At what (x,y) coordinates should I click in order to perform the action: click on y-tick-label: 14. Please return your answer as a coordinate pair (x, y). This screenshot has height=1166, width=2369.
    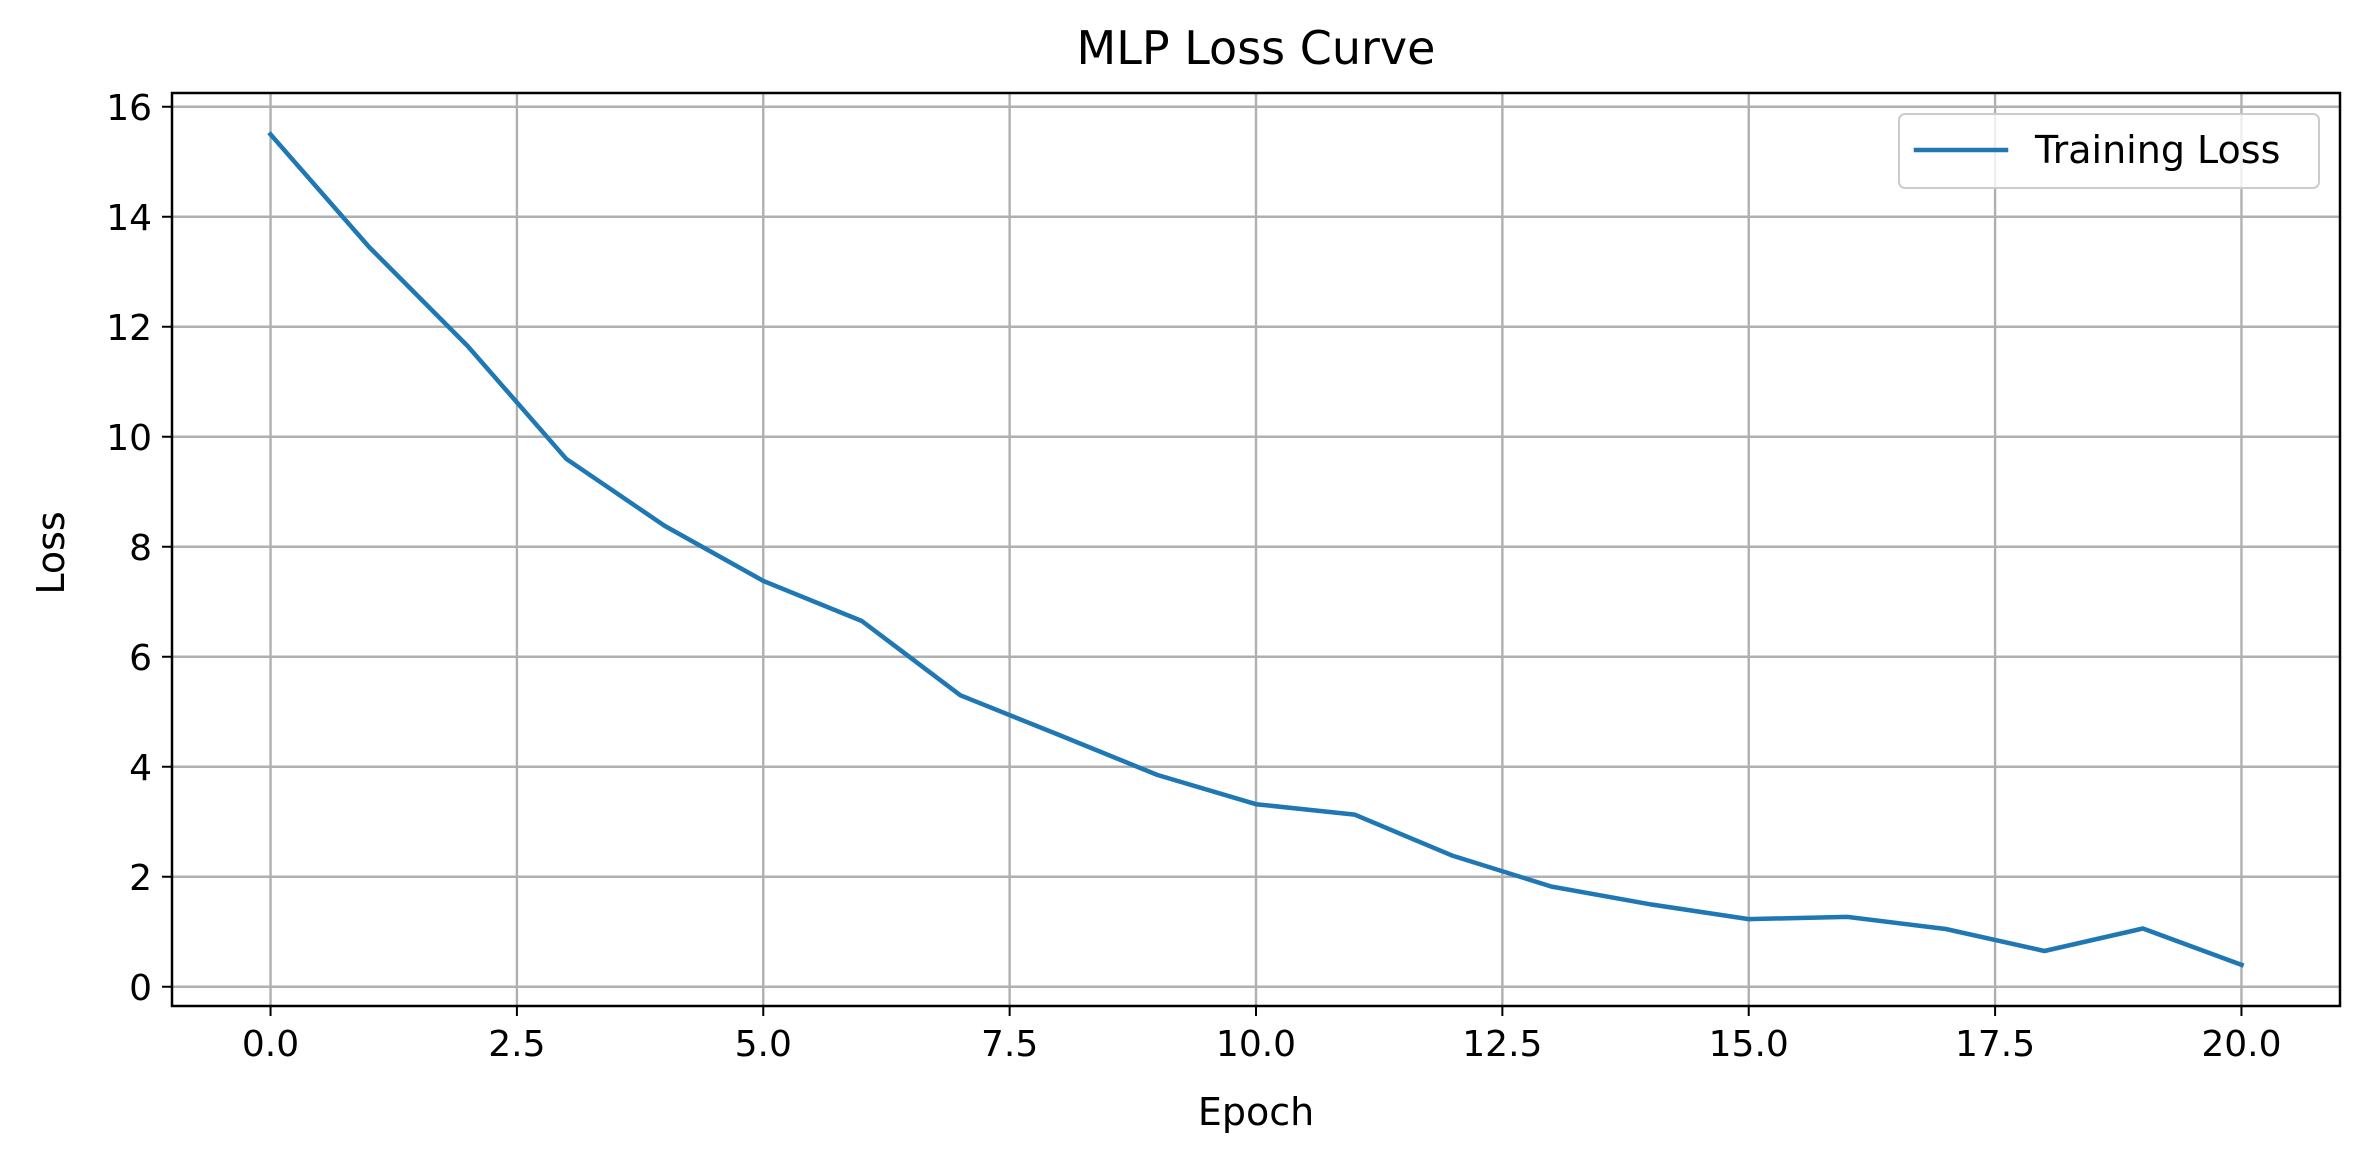
    Looking at the image, I should click on (129, 218).